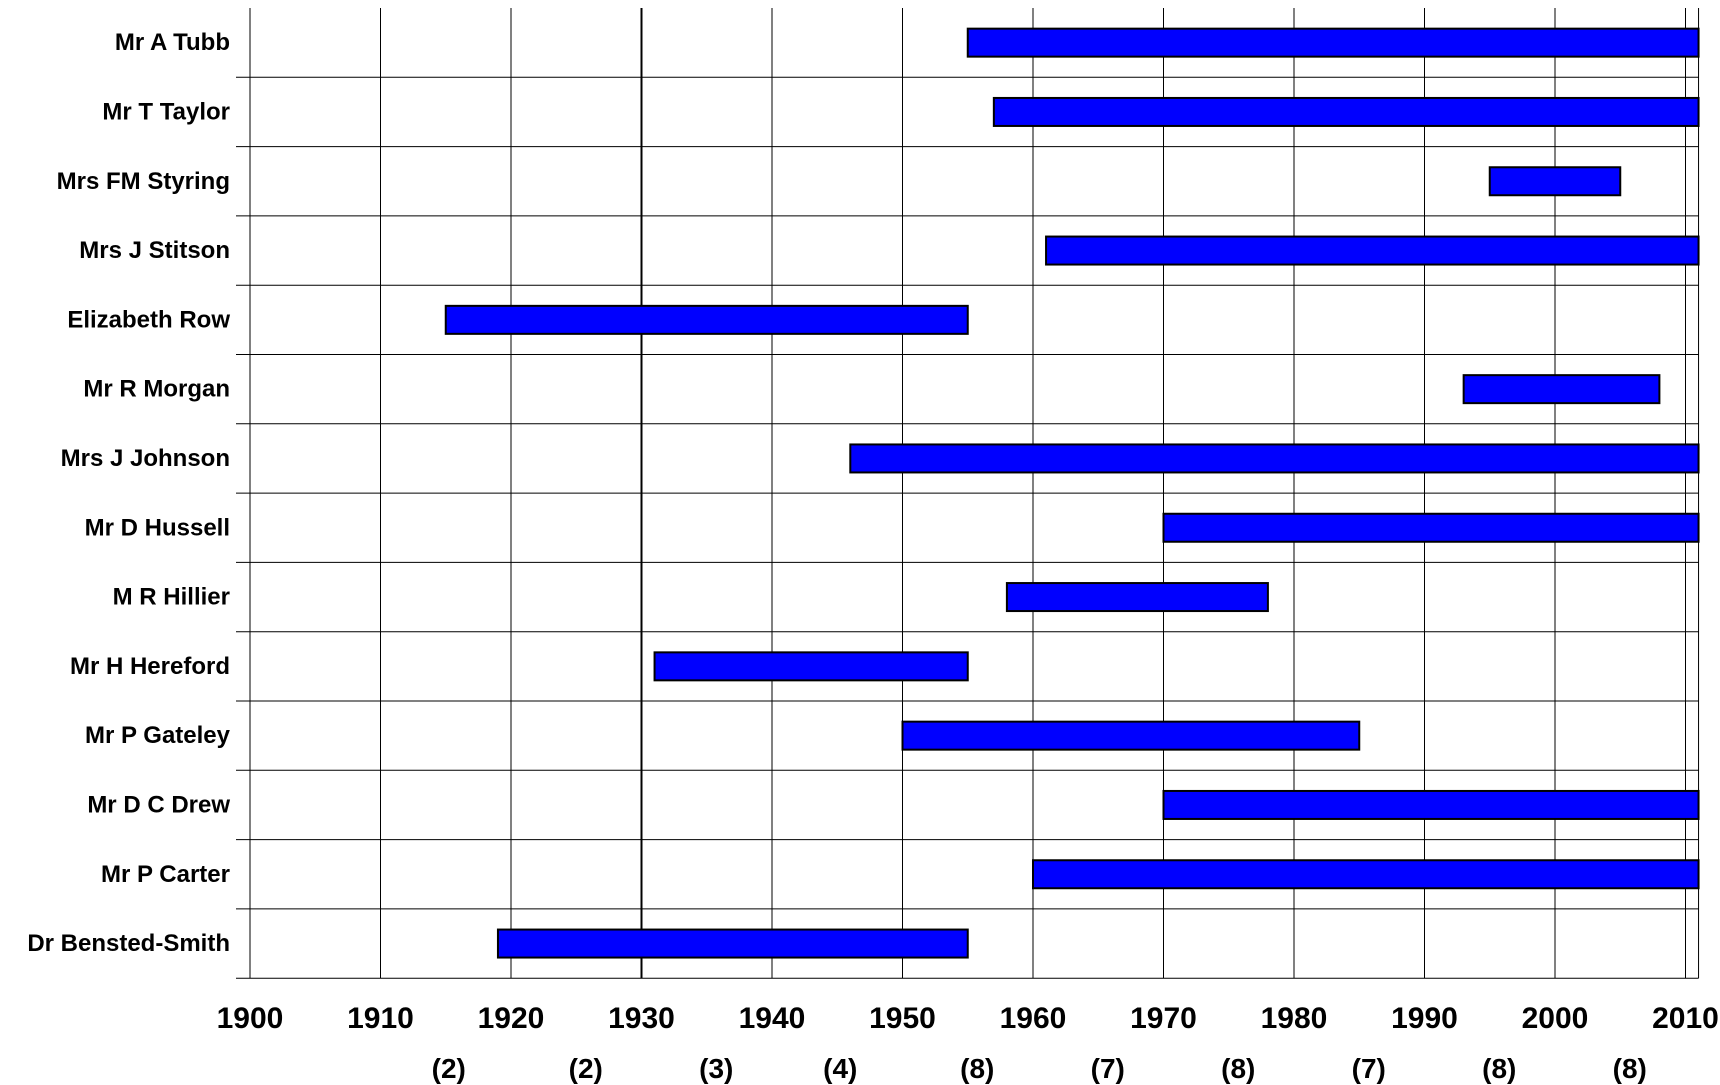 This screenshot has width=1720, height=1085. What do you see at coordinates (250, 1018) in the screenshot?
I see `x-tick-label: 1900` at bounding box center [250, 1018].